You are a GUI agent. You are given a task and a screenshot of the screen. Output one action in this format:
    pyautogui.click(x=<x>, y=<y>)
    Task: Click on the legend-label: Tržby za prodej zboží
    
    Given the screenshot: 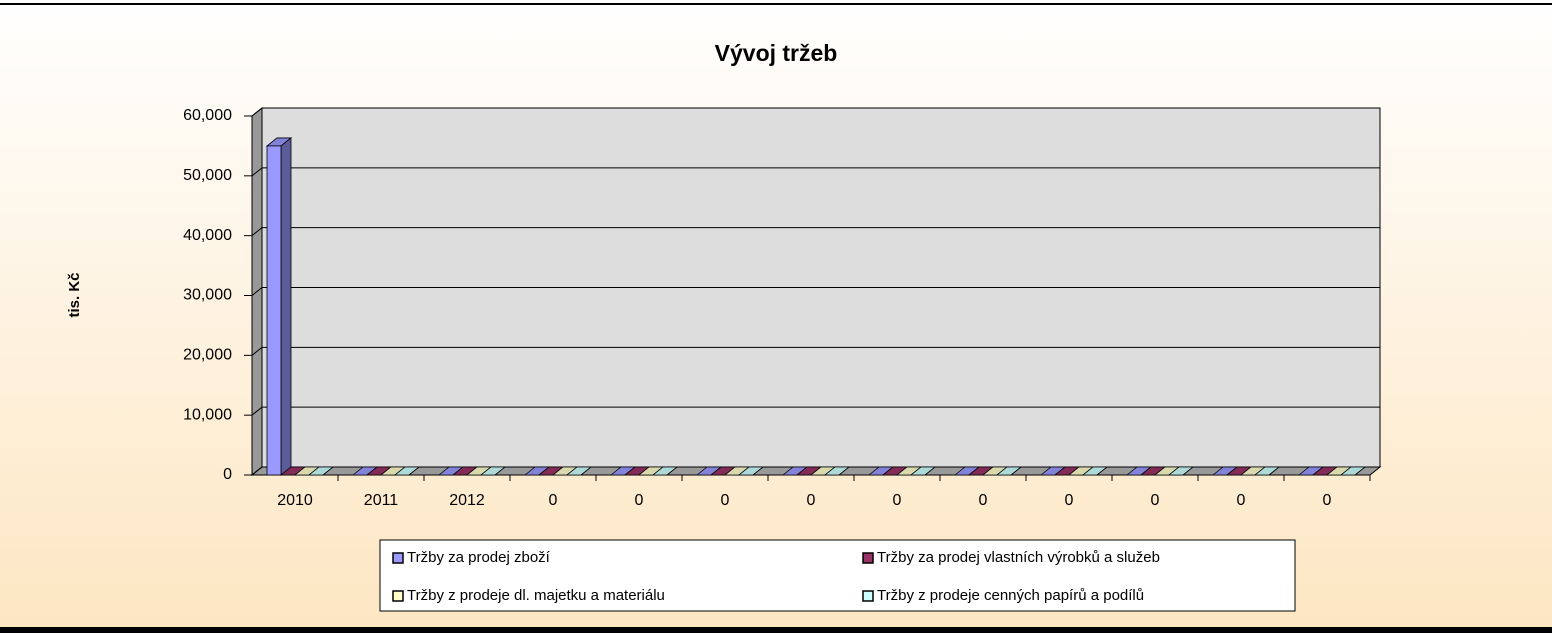 What is the action you would take?
    pyautogui.click(x=479, y=557)
    